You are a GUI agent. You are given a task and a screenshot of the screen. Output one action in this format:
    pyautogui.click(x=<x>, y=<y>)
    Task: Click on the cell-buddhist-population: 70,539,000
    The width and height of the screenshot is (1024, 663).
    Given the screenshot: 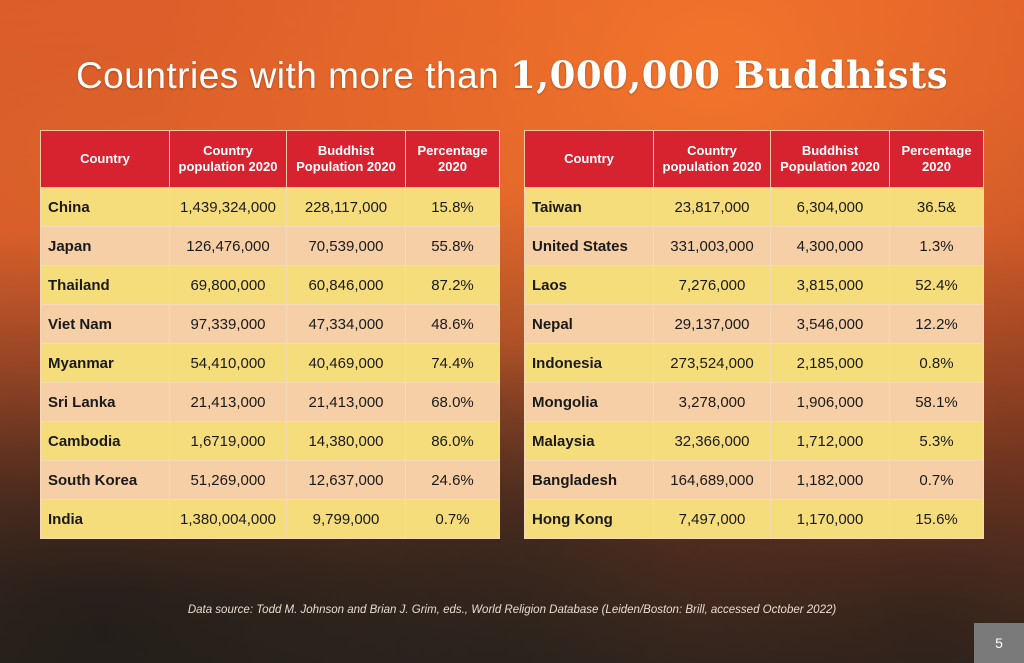 What is the action you would take?
    pyautogui.click(x=346, y=246)
    